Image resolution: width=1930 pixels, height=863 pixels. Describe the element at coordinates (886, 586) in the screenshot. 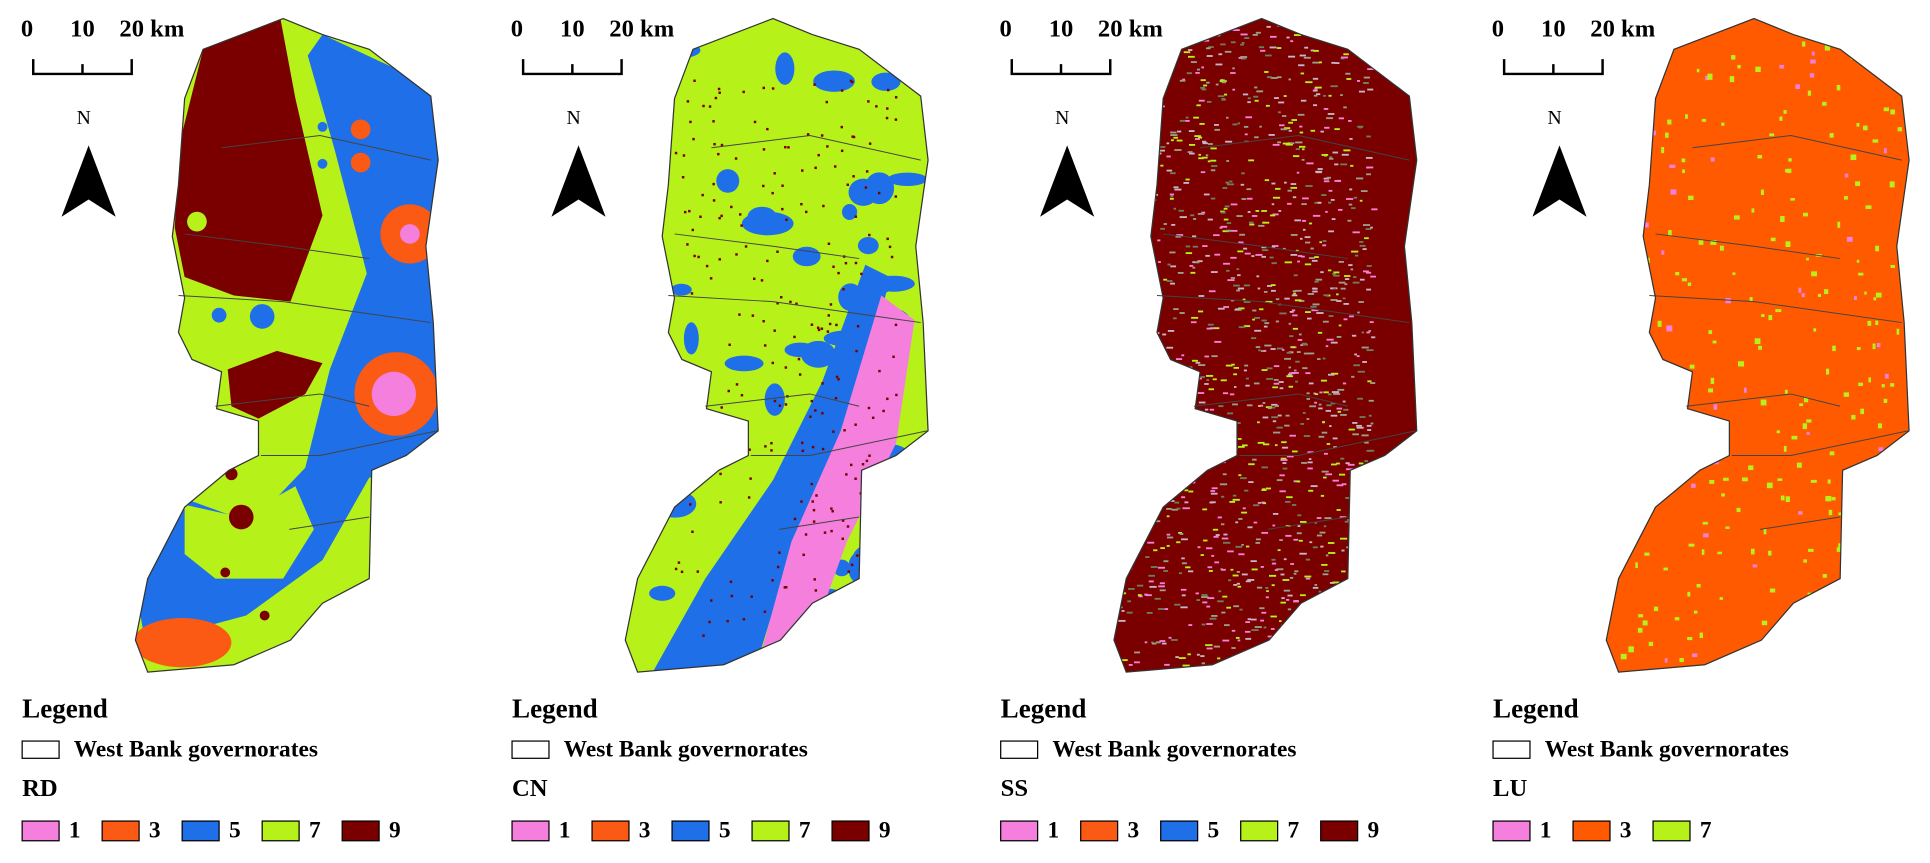

I see `zone` at that location.